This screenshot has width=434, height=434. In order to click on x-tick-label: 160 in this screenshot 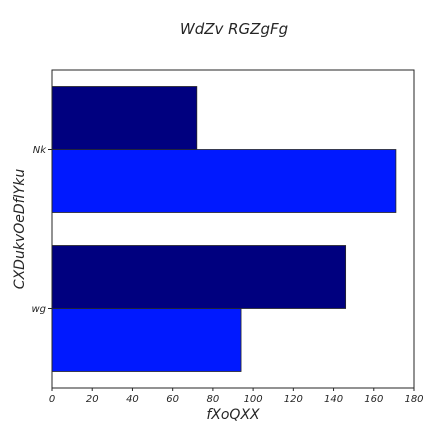, I will do `click(373, 399)`.